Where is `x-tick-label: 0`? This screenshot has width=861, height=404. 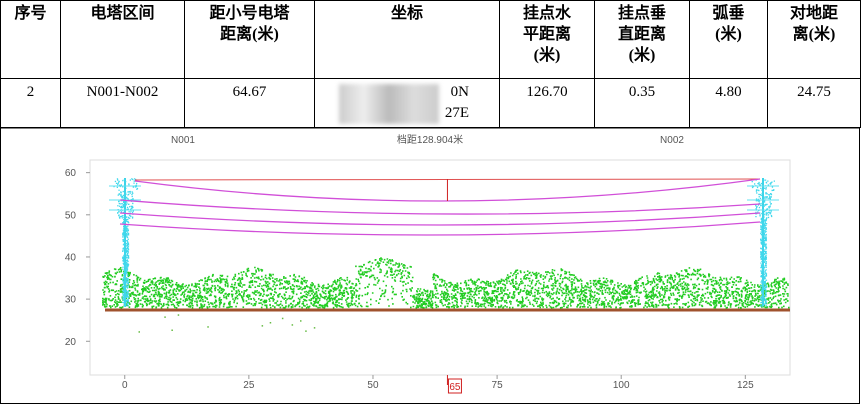
x-tick-label: 0 is located at coordinates (125, 385).